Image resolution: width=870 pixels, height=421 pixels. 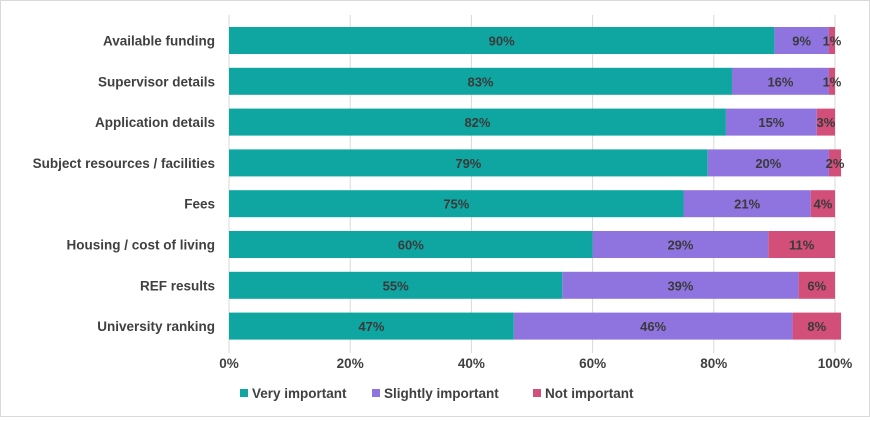 What do you see at coordinates (537, 393) in the screenshot?
I see `legend-swatch-not-important` at bounding box center [537, 393].